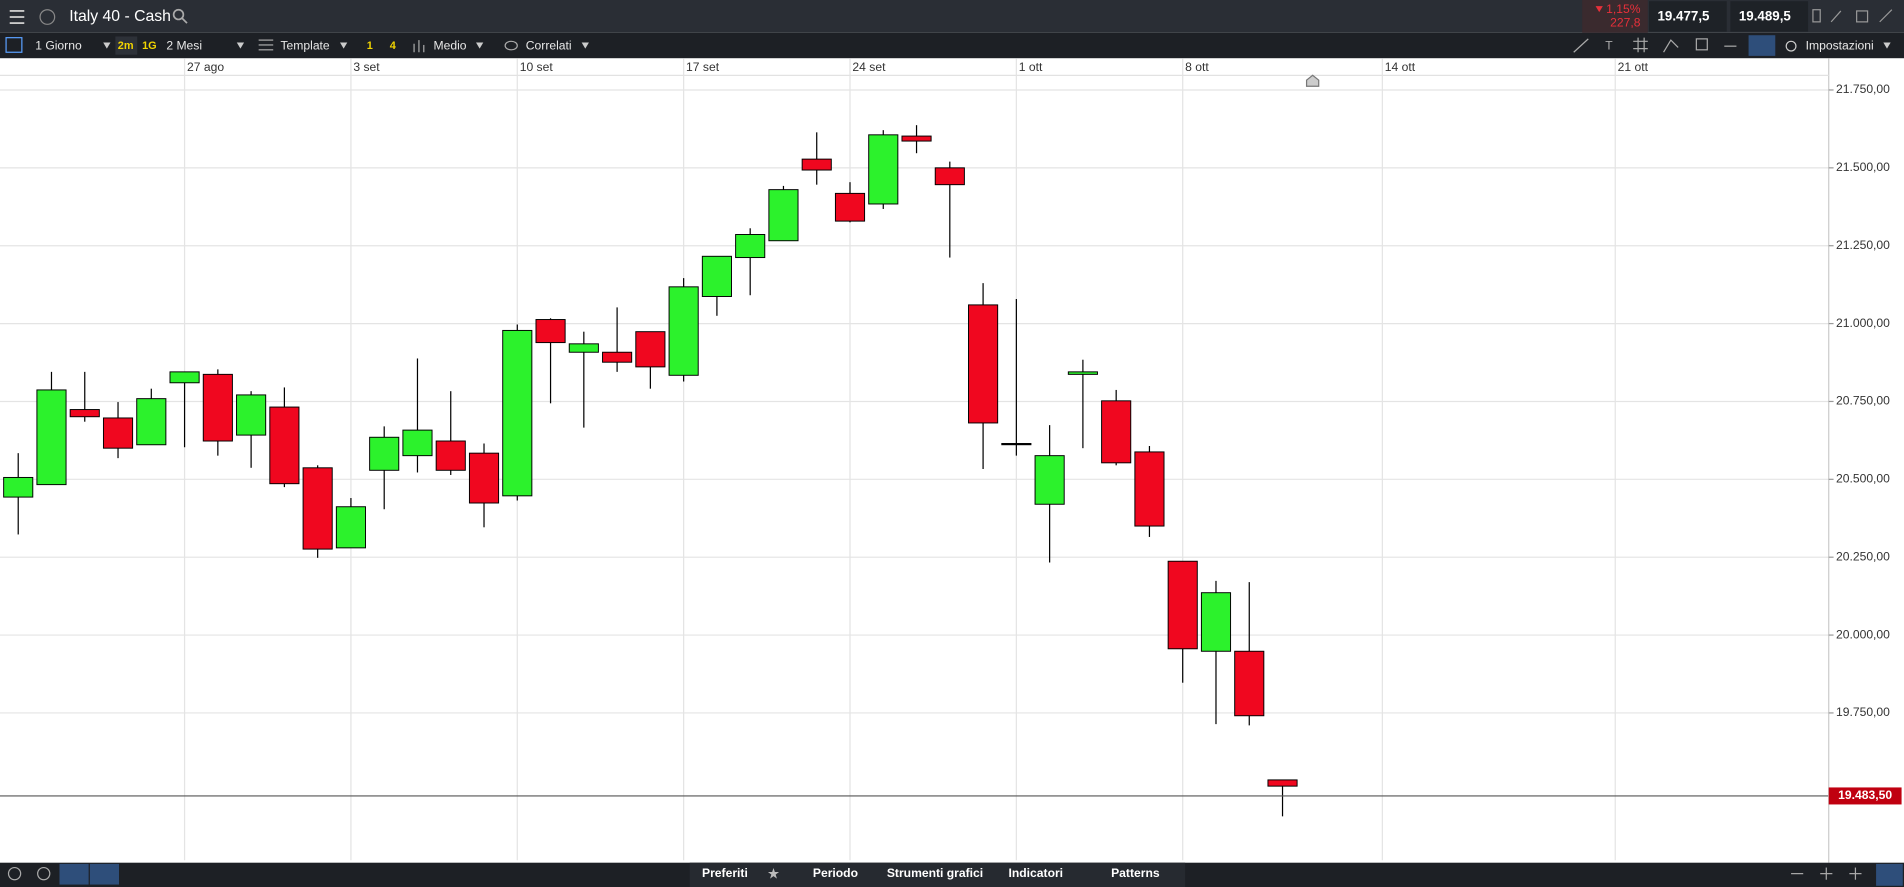  I want to click on tab: Preferiti, so click(725, 873).